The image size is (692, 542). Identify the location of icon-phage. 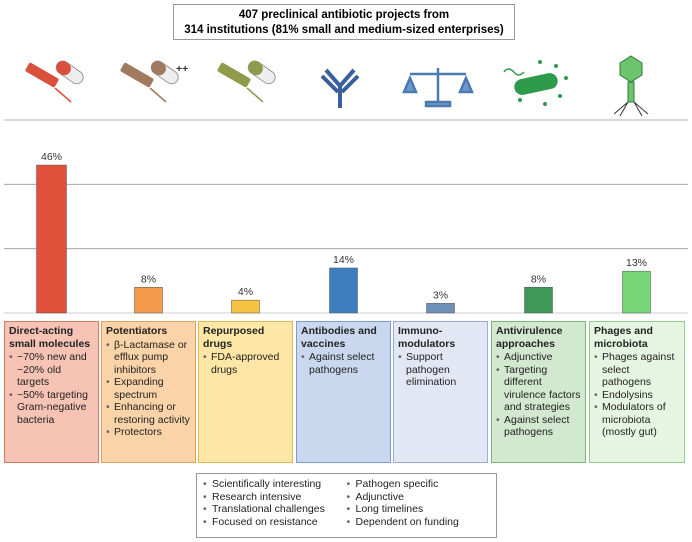
(631, 86).